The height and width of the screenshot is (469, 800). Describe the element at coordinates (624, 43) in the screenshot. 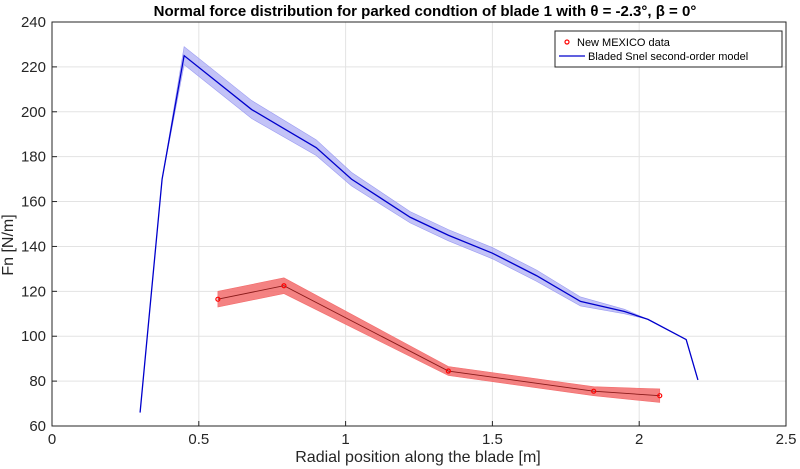

I see `legend-label-new-mexico-data: New MEXICO data` at that location.